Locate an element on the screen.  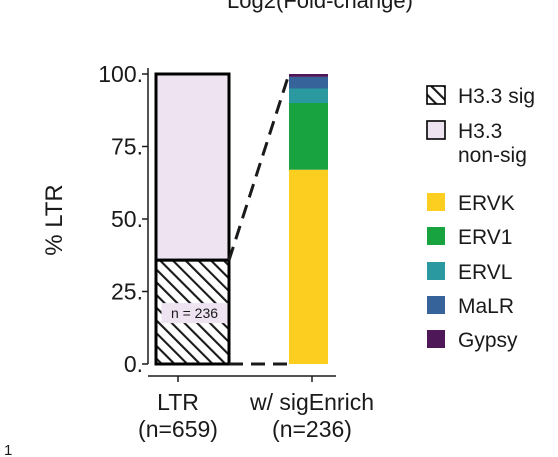
zoom-connector-top is located at coordinates (259, 167).